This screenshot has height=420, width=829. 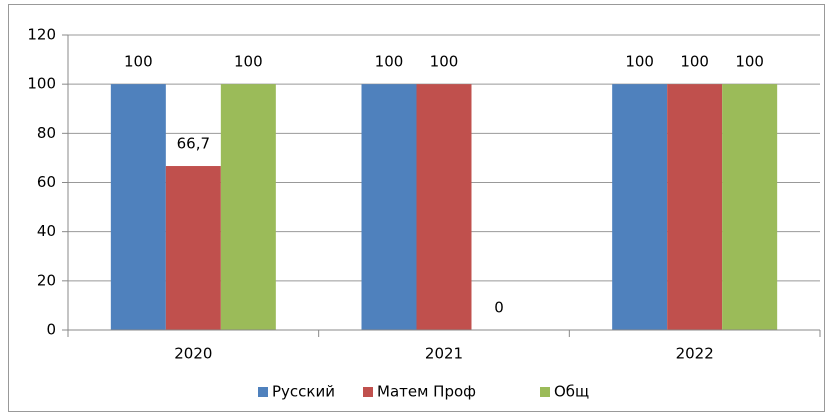 What do you see at coordinates (426, 392) in the screenshot?
I see `legend-label: Матем Проф` at bounding box center [426, 392].